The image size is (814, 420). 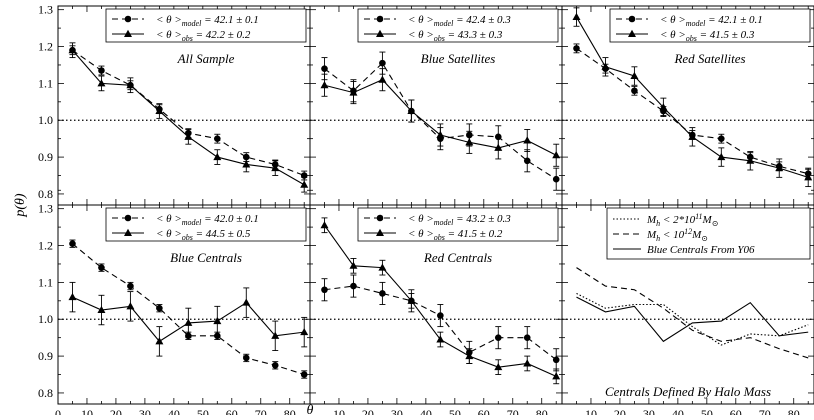 I want to click on panel-frame, so click(x=687, y=304).